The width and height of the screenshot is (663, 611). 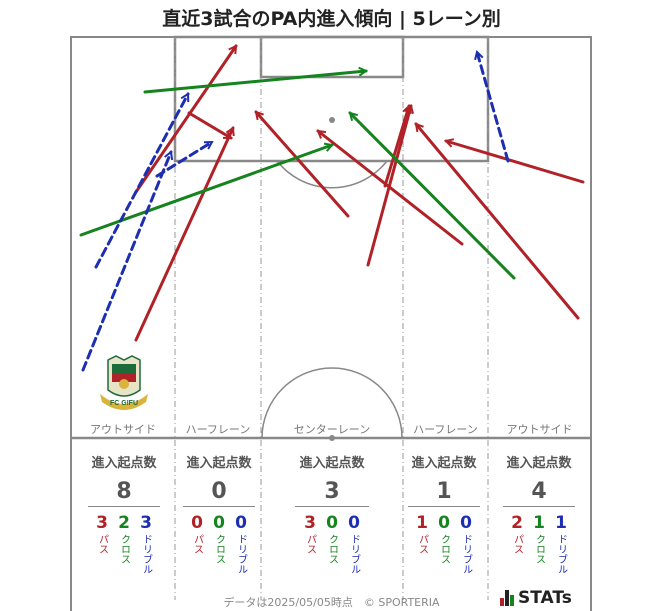 What do you see at coordinates (332, 174) in the screenshot?
I see `penalty-arc` at bounding box center [332, 174].